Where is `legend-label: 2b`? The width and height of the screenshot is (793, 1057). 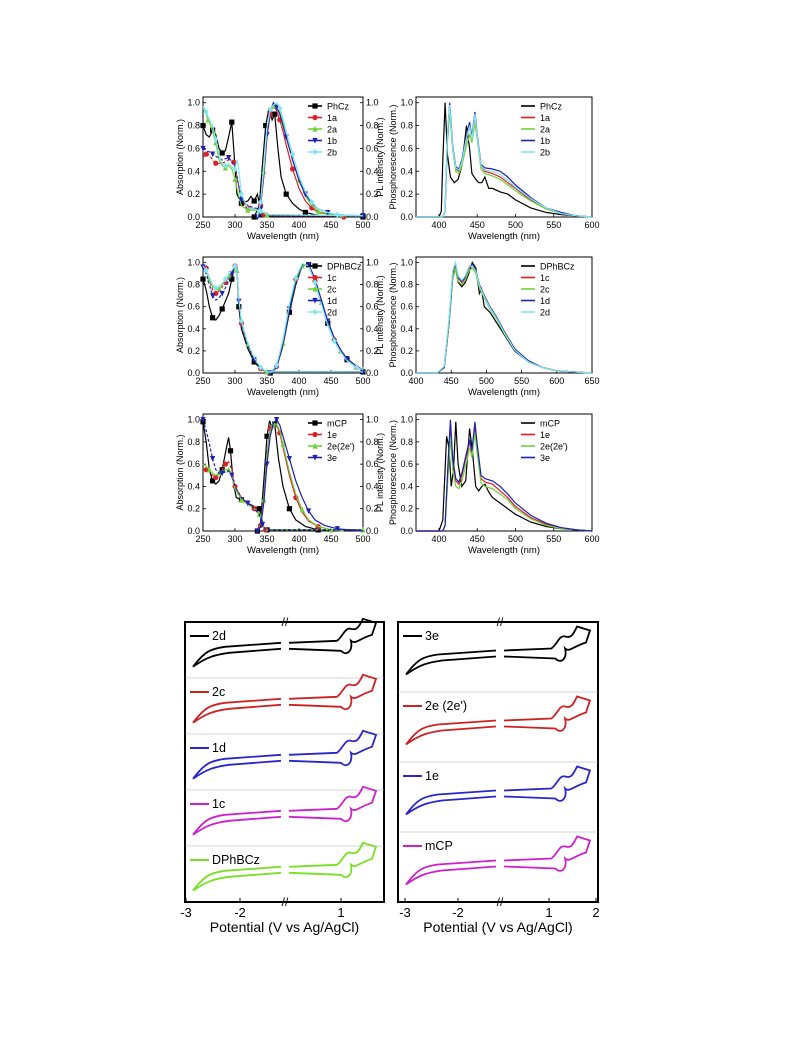 legend-label: 2b is located at coordinates (332, 153).